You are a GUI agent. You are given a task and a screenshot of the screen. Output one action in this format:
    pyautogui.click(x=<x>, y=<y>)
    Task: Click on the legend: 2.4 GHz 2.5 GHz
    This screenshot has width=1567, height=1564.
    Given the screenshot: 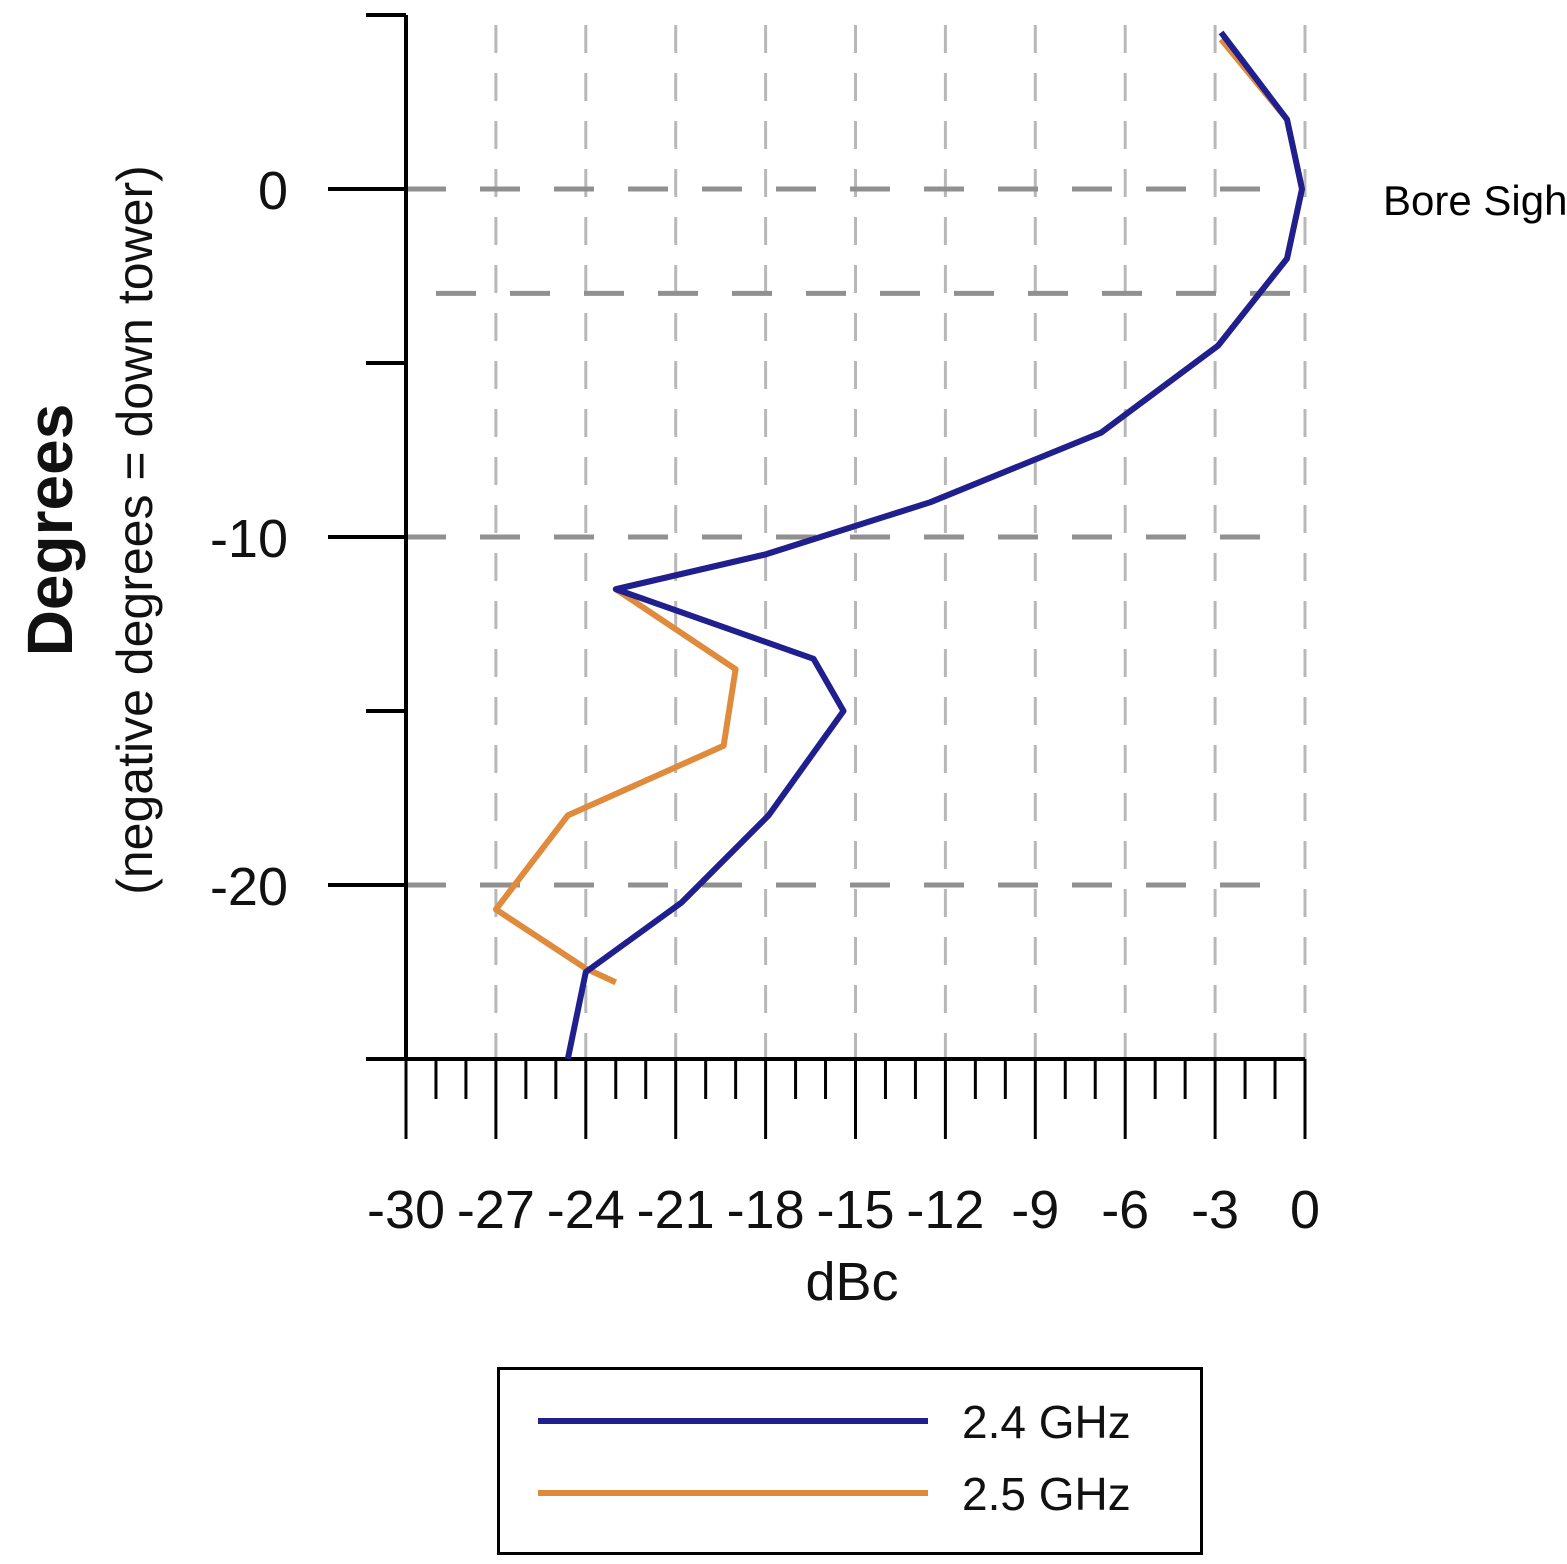 What is the action you would take?
    pyautogui.click(x=850, y=1461)
    